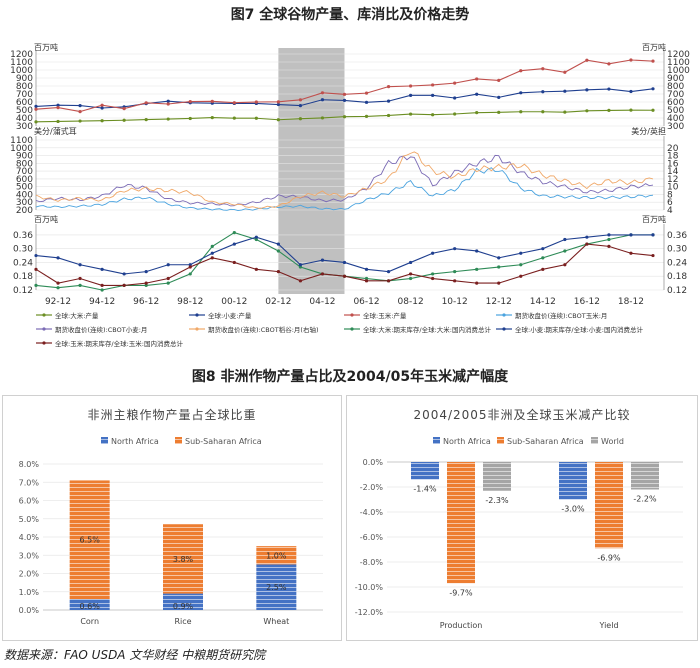 The height and width of the screenshot is (668, 700). Describe the element at coordinates (587, 302) in the screenshot. I see `x-tick-label: 16-12` at that location.